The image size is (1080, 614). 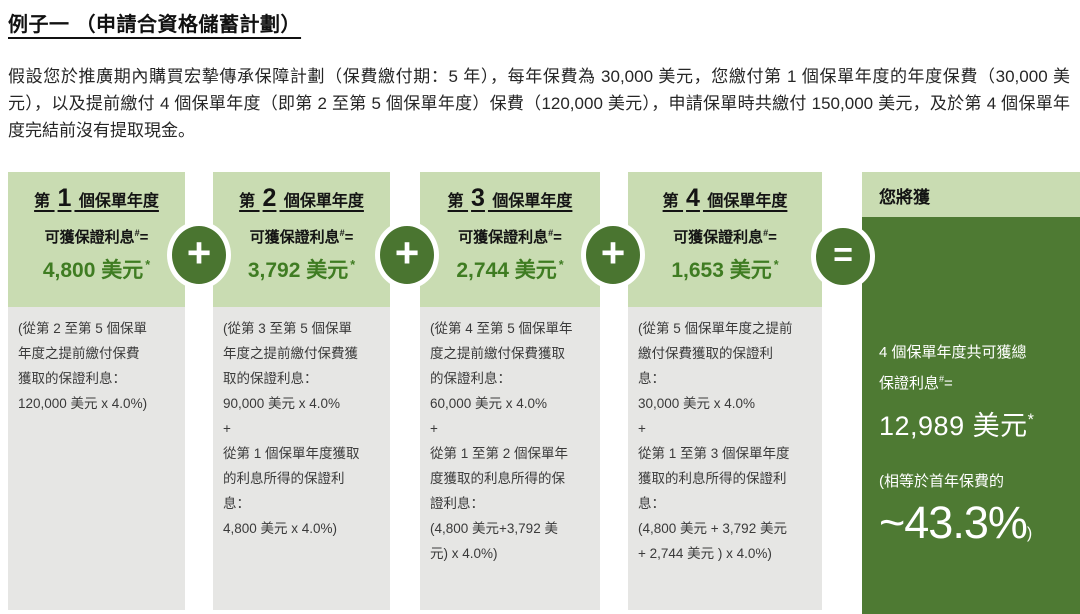 I want to click on interest-amount: 4,800 美元 *, so click(x=96, y=270).